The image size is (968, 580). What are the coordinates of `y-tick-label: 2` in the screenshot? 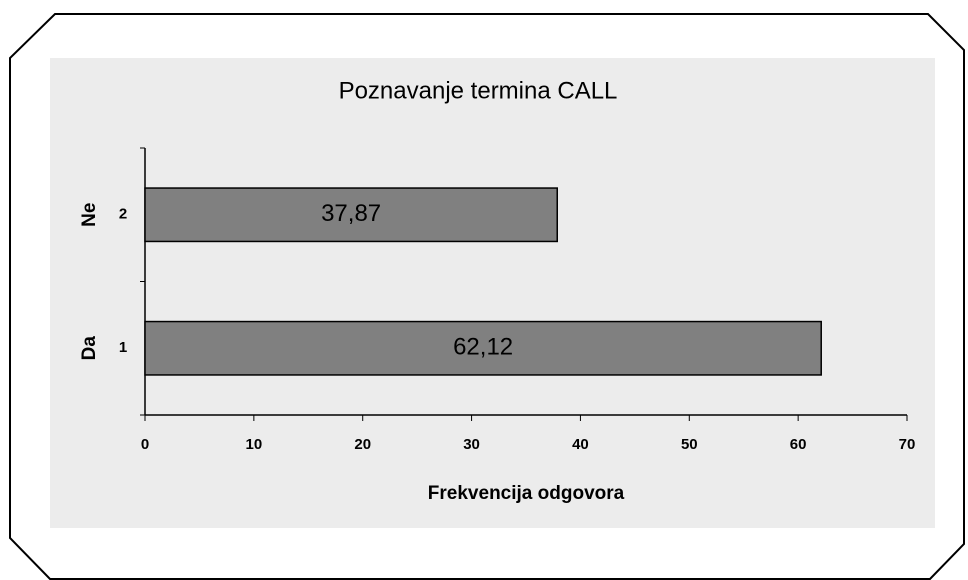 It's located at (123, 214).